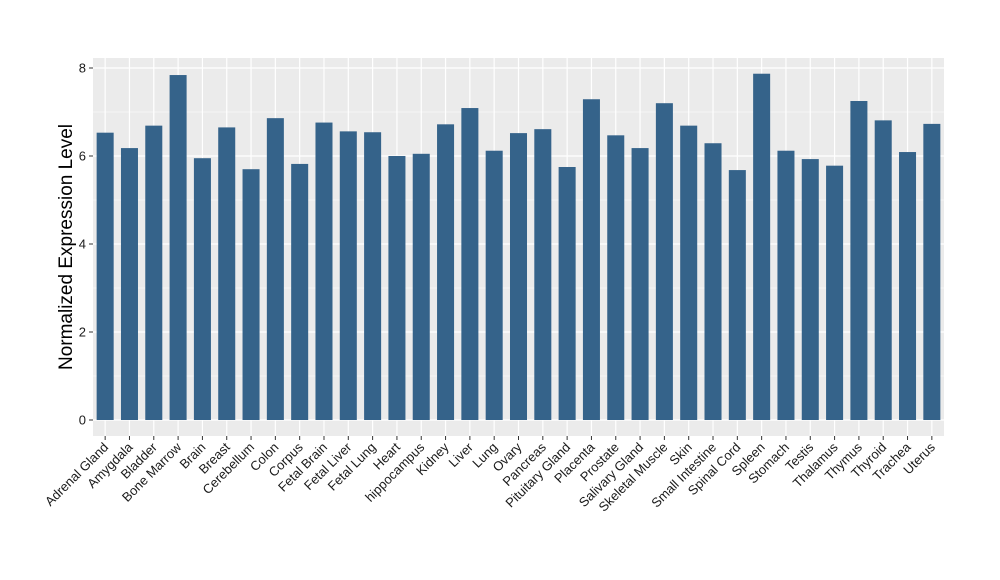 The height and width of the screenshot is (580, 1000). I want to click on y-tick-label: 8, so click(82, 68).